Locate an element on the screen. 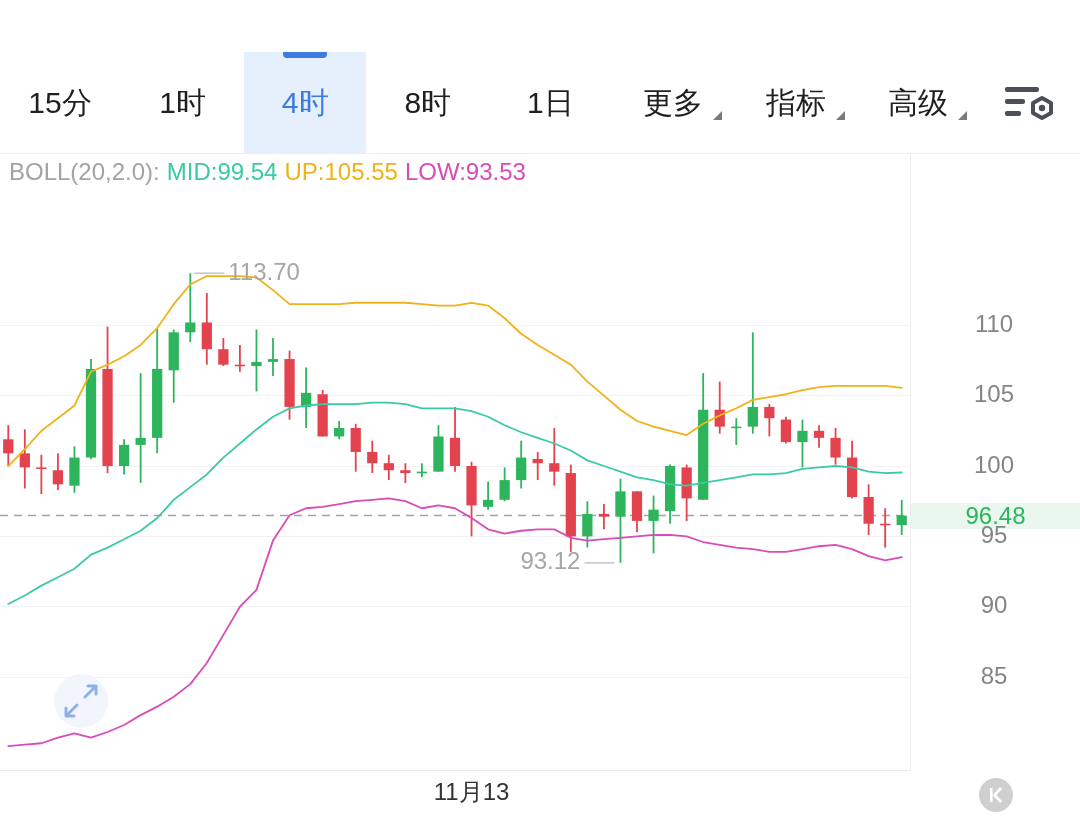 This screenshot has height=821, width=1080. text: UP:105.55 is located at coordinates (341, 171).